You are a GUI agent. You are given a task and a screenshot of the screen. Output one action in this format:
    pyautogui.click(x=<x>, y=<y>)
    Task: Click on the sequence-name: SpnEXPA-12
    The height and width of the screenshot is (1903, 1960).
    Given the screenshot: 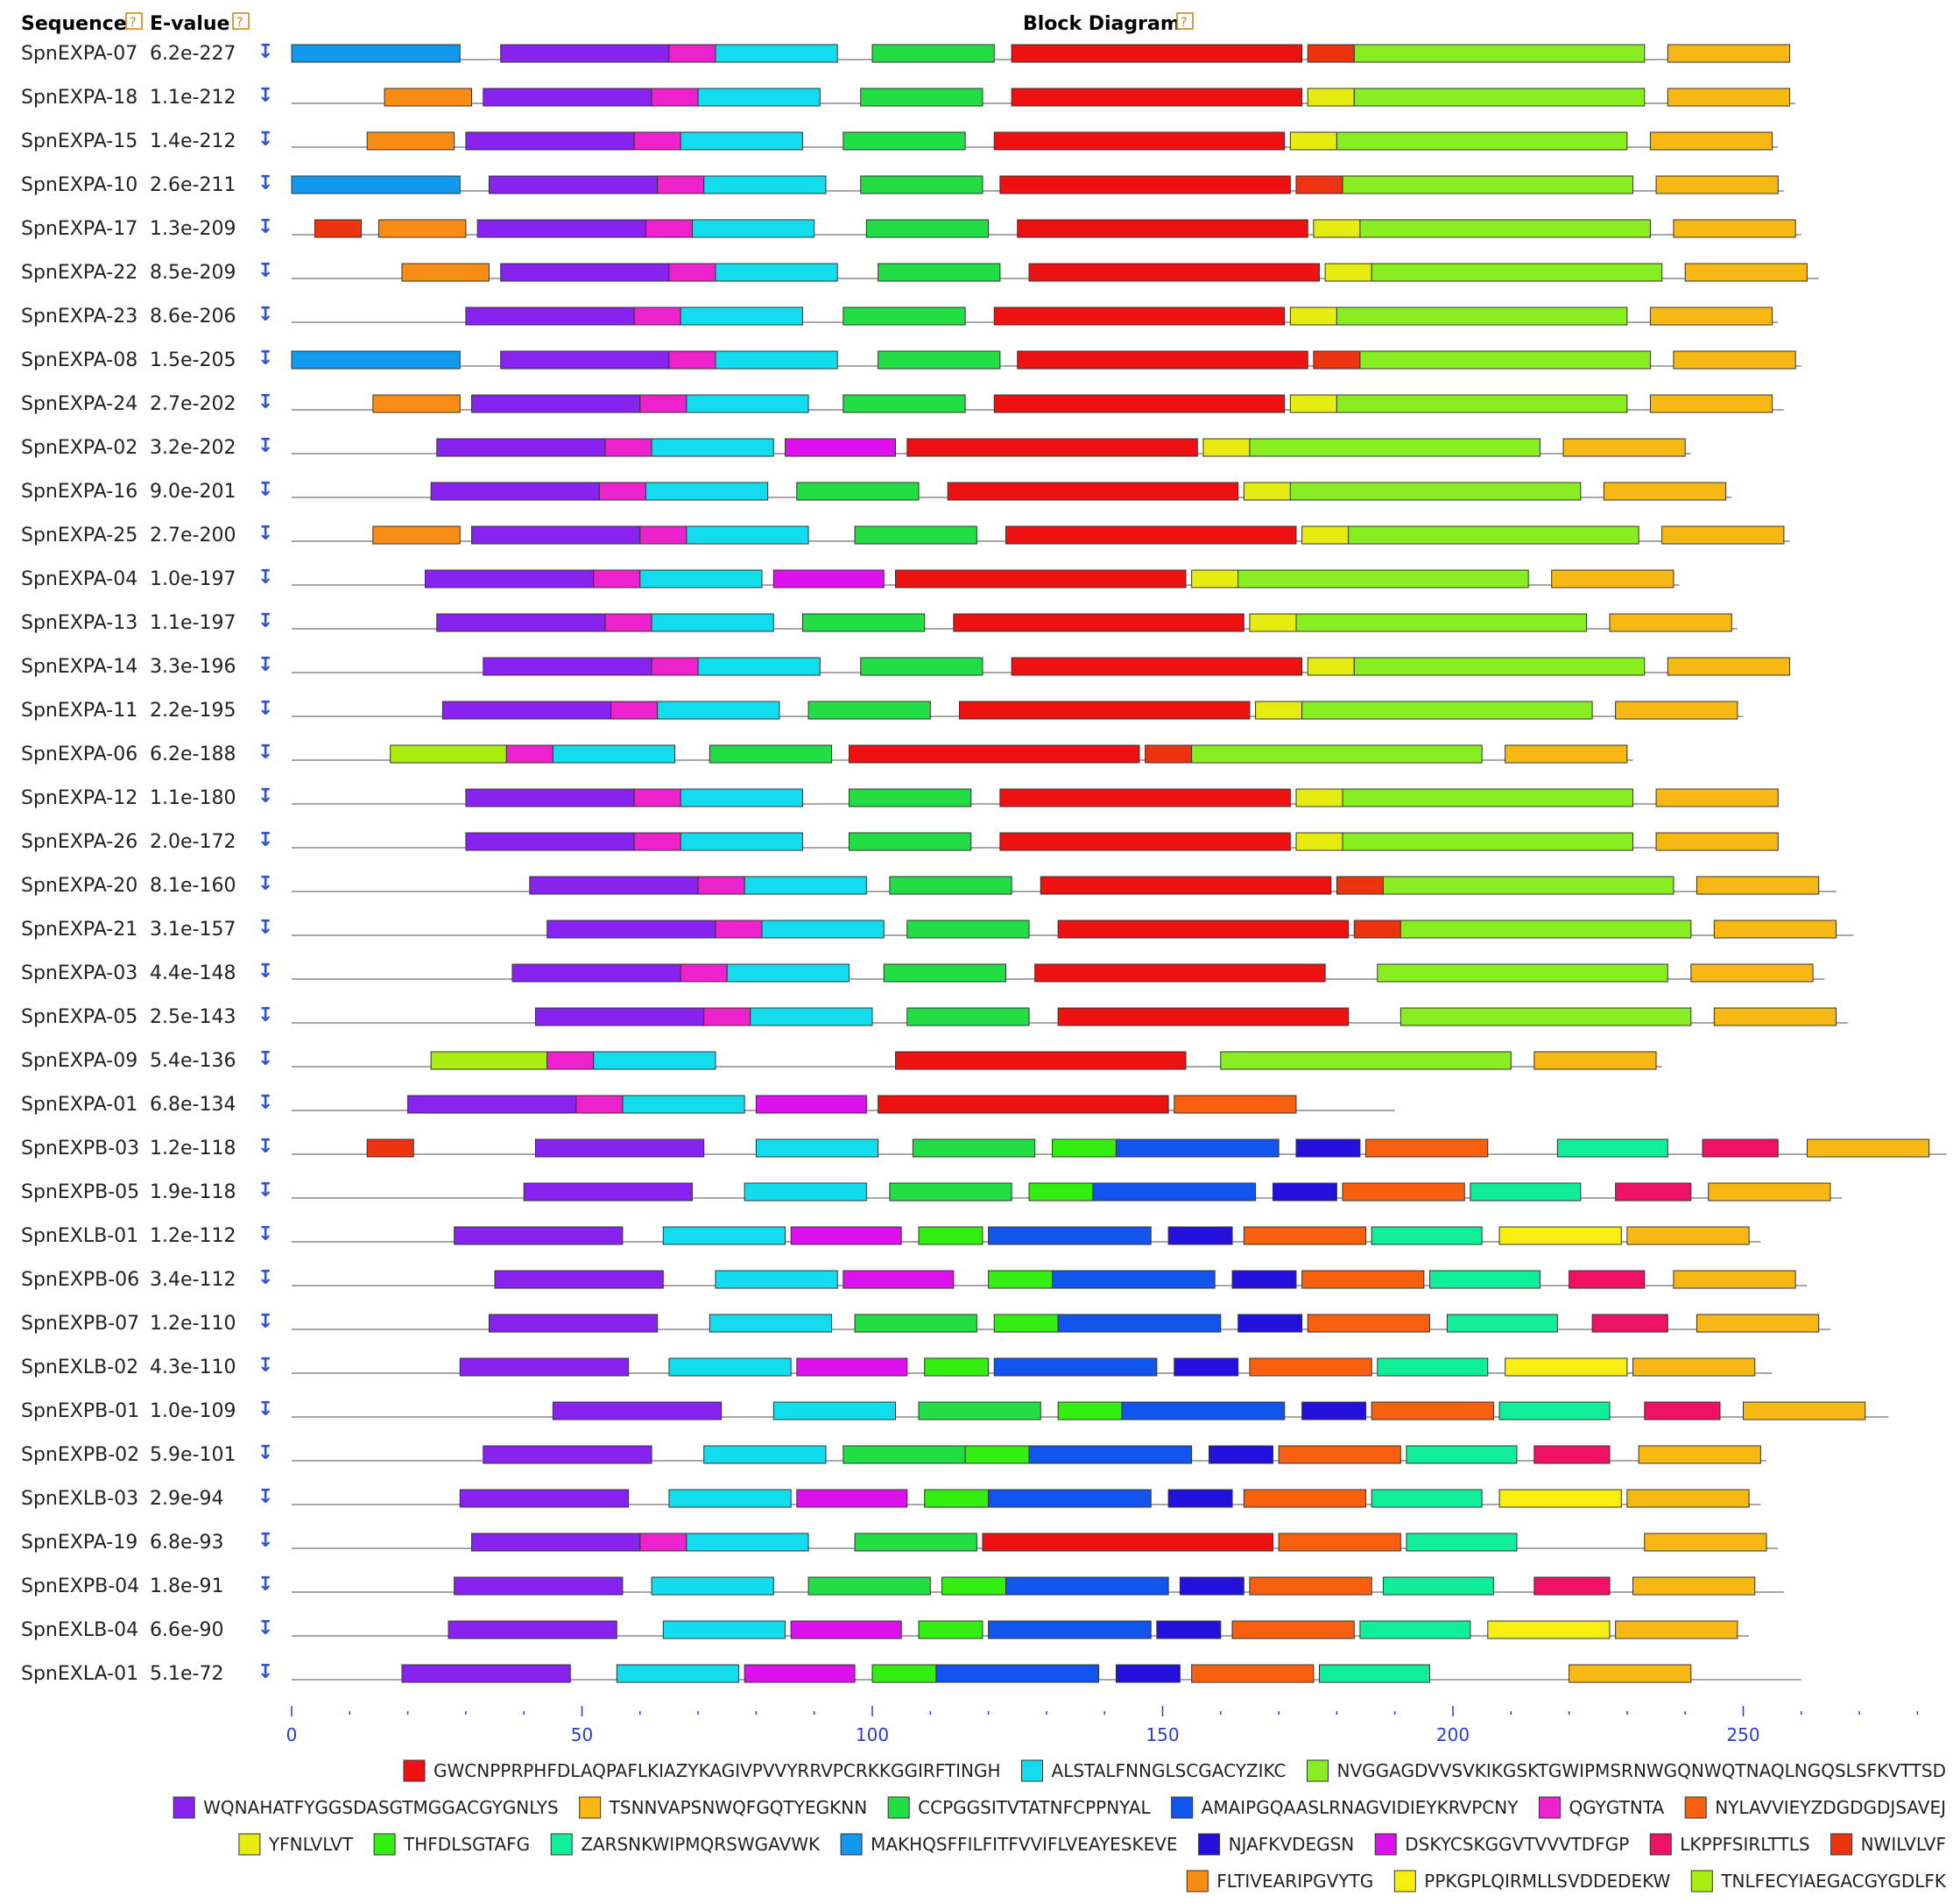 What is the action you would take?
    pyautogui.click(x=79, y=798)
    